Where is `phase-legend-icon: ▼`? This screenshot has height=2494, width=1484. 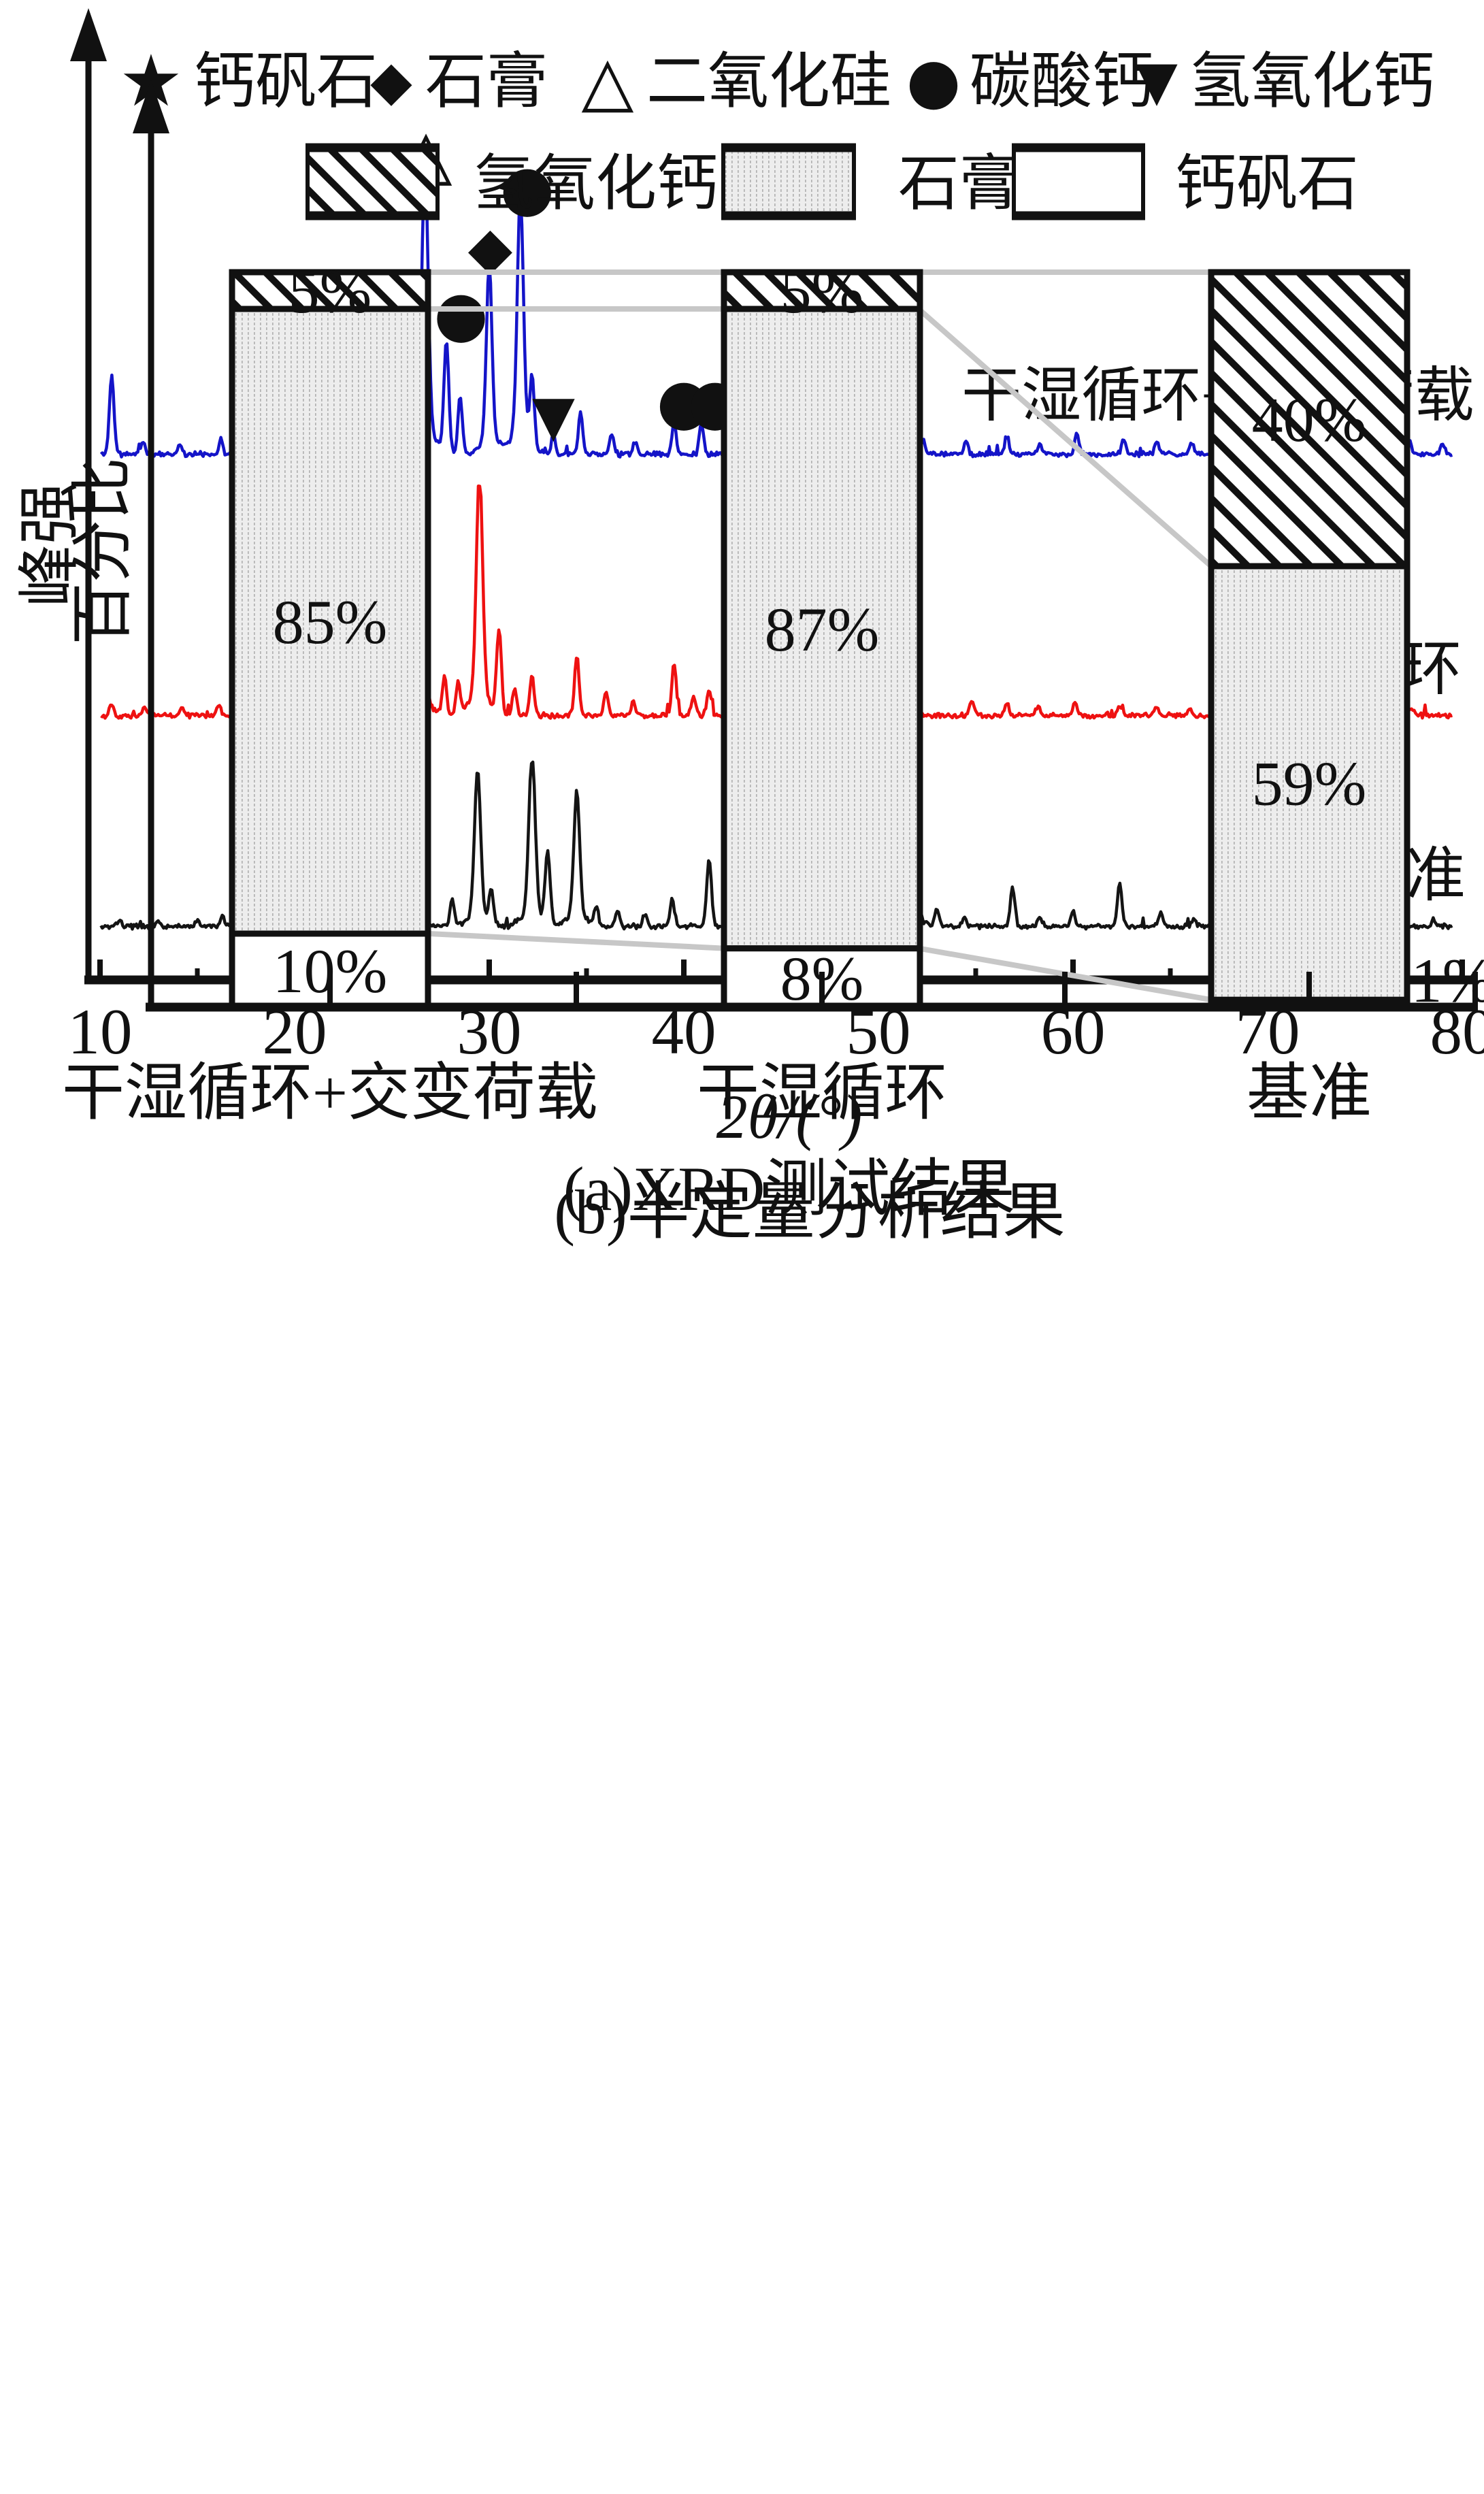 phase-legend-icon: ▼ is located at coordinates (1157, 80).